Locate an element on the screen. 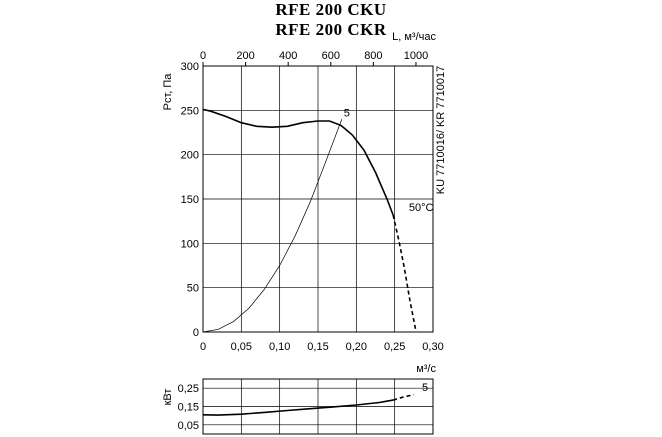 The height and width of the screenshot is (437, 662). x-tick-label: 0,25 is located at coordinates (394, 347).